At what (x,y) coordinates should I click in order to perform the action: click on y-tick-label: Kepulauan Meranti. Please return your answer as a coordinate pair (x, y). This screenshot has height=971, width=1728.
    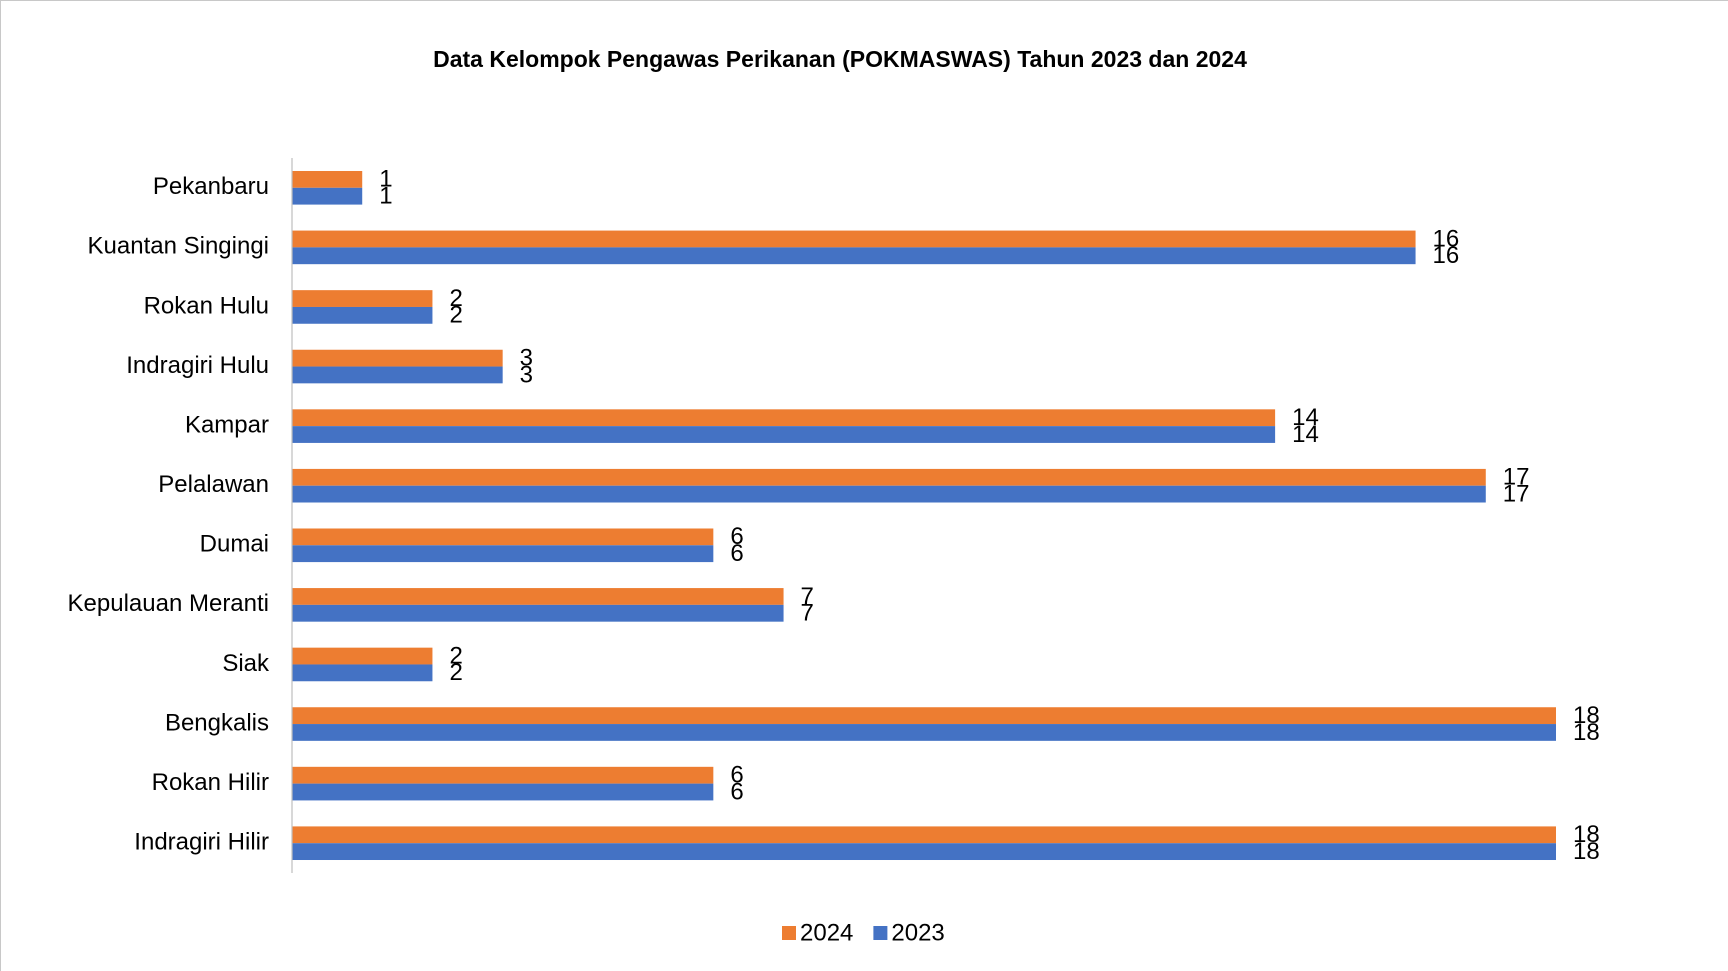
    Looking at the image, I should click on (168, 603).